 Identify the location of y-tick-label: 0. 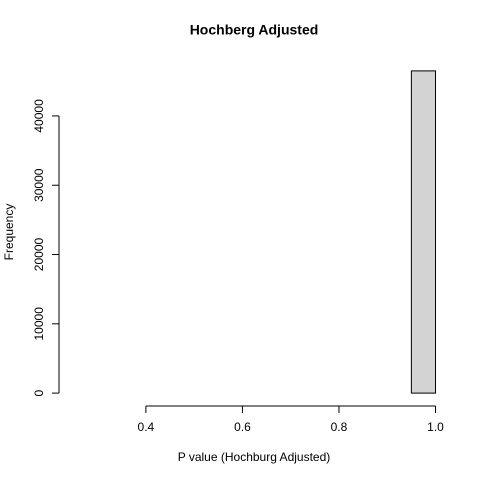
(39, 392).